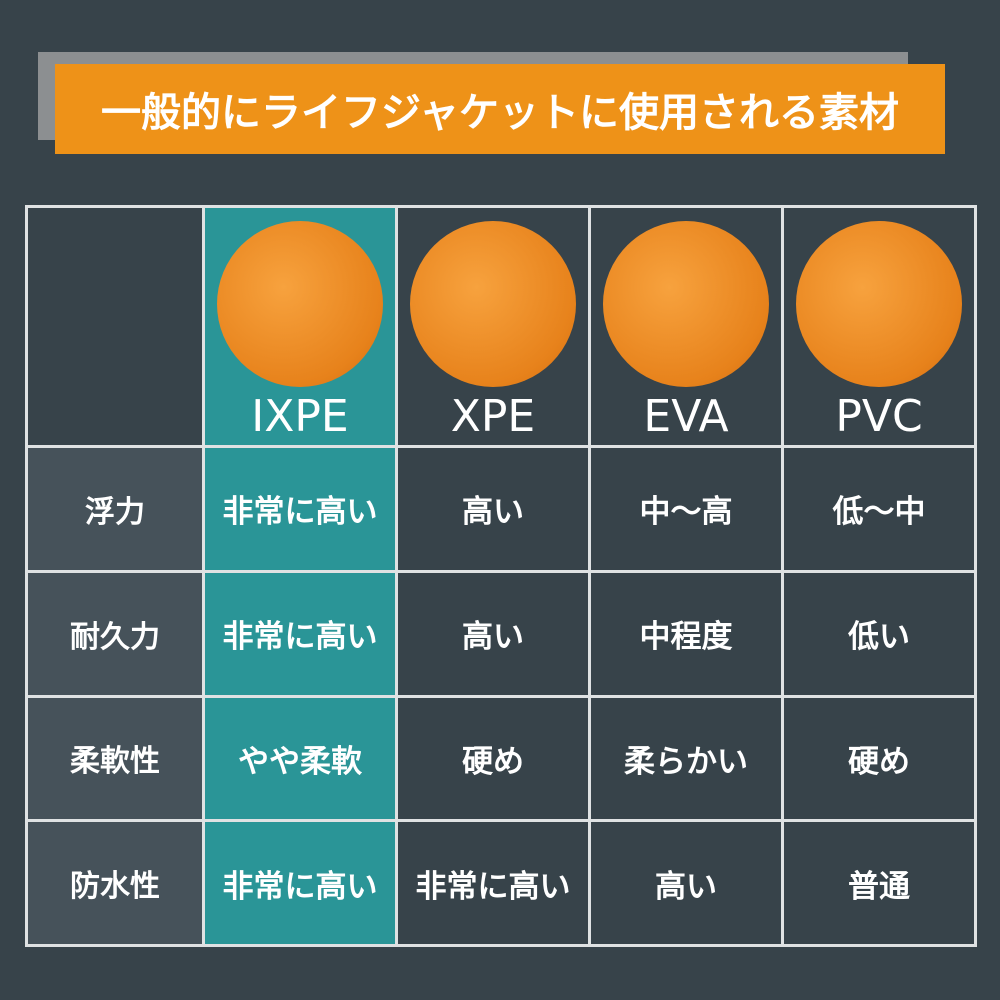  I want to click on cell: 普通, so click(879, 883).